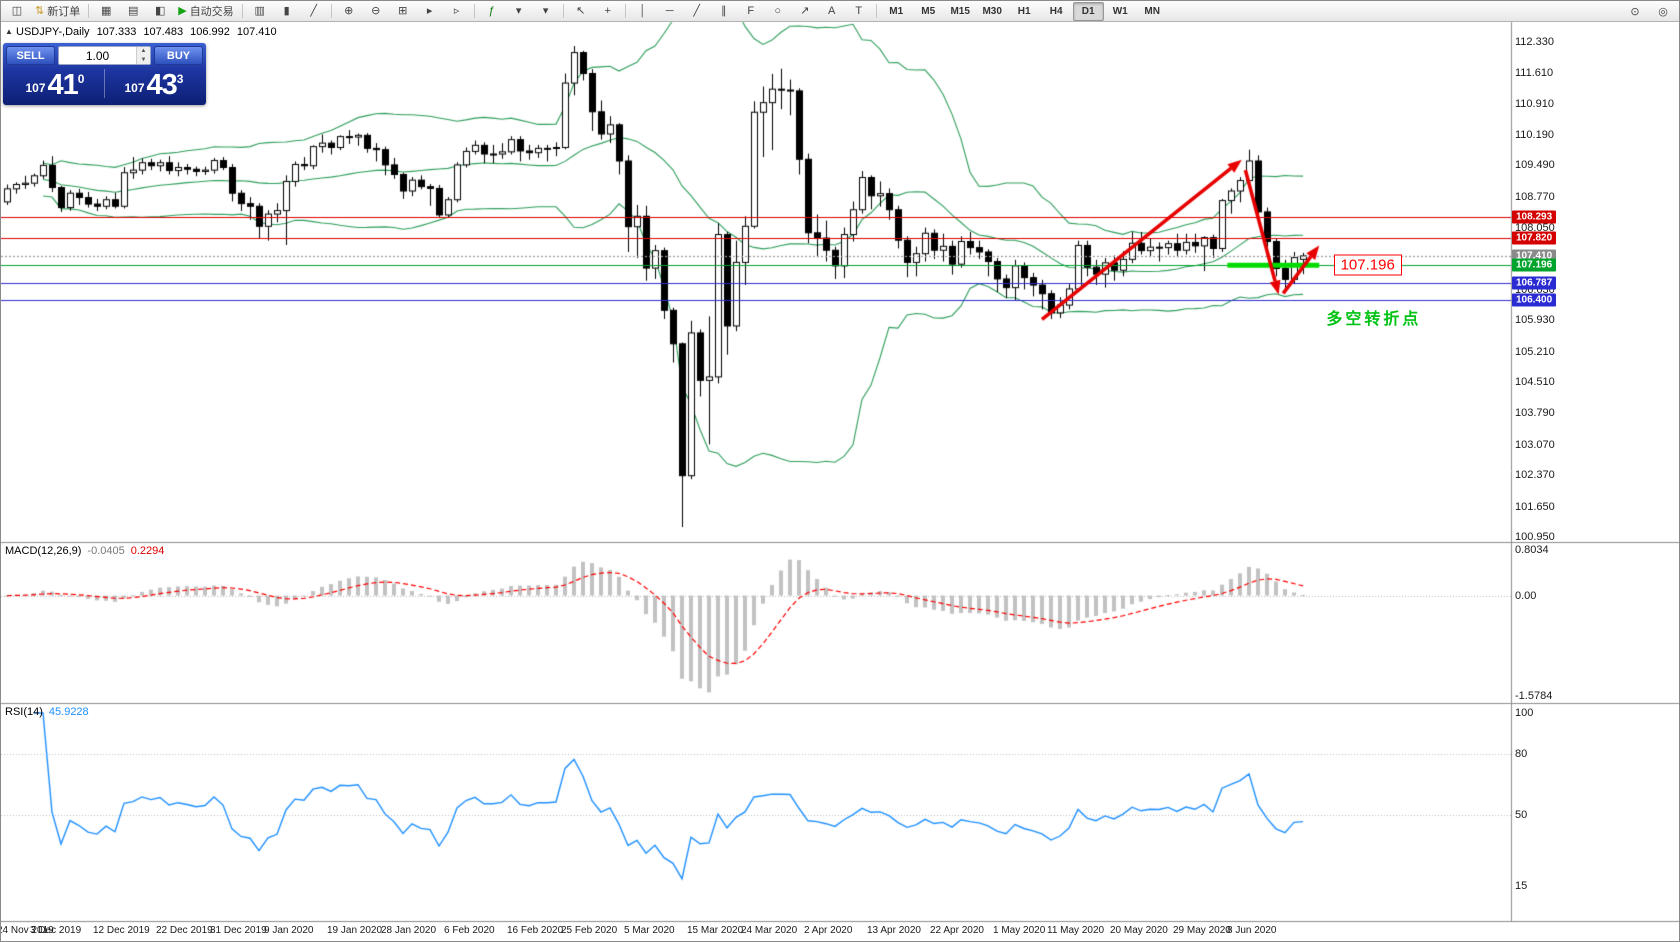 This screenshot has height=942, width=1680. I want to click on sell-price: 107 41 0, so click(55, 83).